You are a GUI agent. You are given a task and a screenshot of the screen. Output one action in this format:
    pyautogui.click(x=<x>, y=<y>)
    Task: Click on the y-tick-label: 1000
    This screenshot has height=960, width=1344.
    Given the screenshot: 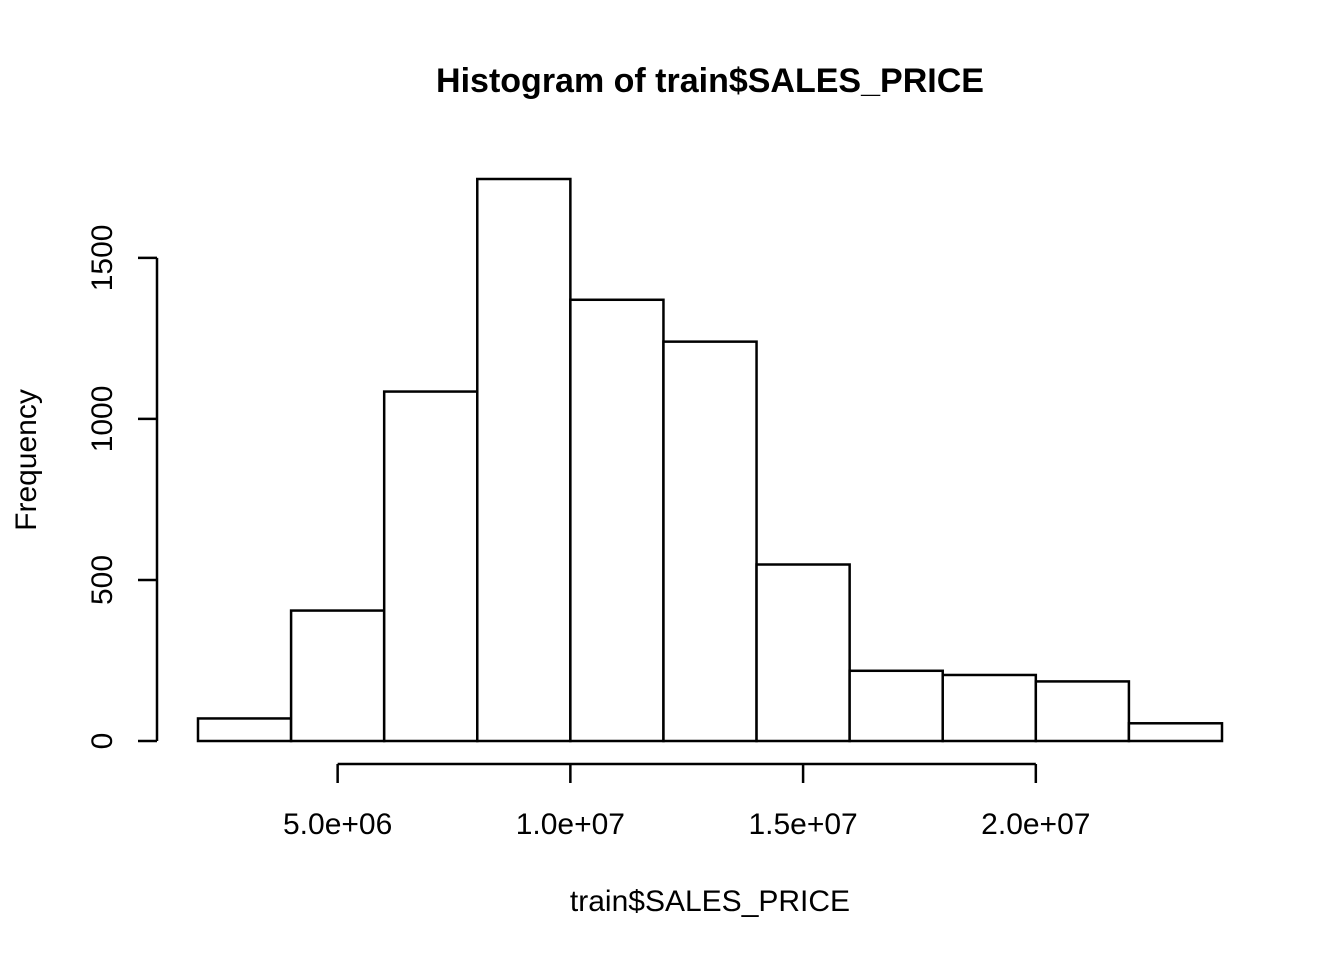 What is the action you would take?
    pyautogui.click(x=102, y=419)
    